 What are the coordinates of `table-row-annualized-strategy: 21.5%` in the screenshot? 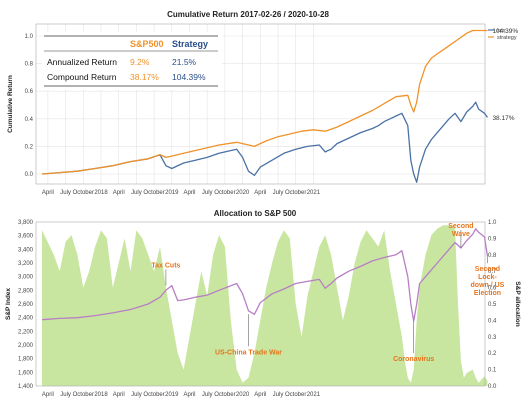 It's located at (184, 62).